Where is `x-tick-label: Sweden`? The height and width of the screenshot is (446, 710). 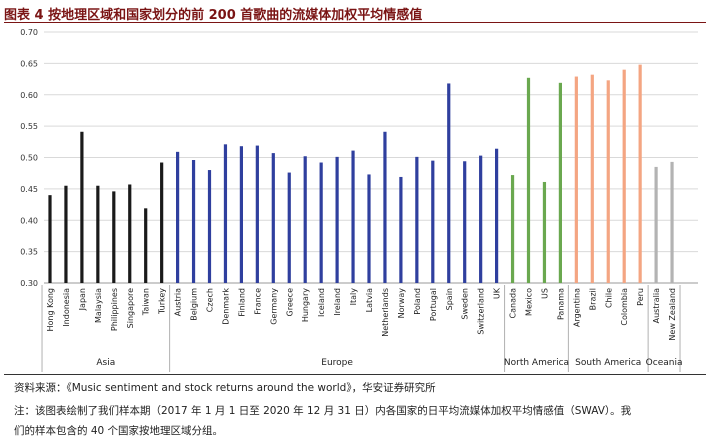
x-tick-label: Sweden is located at coordinates (465, 304).